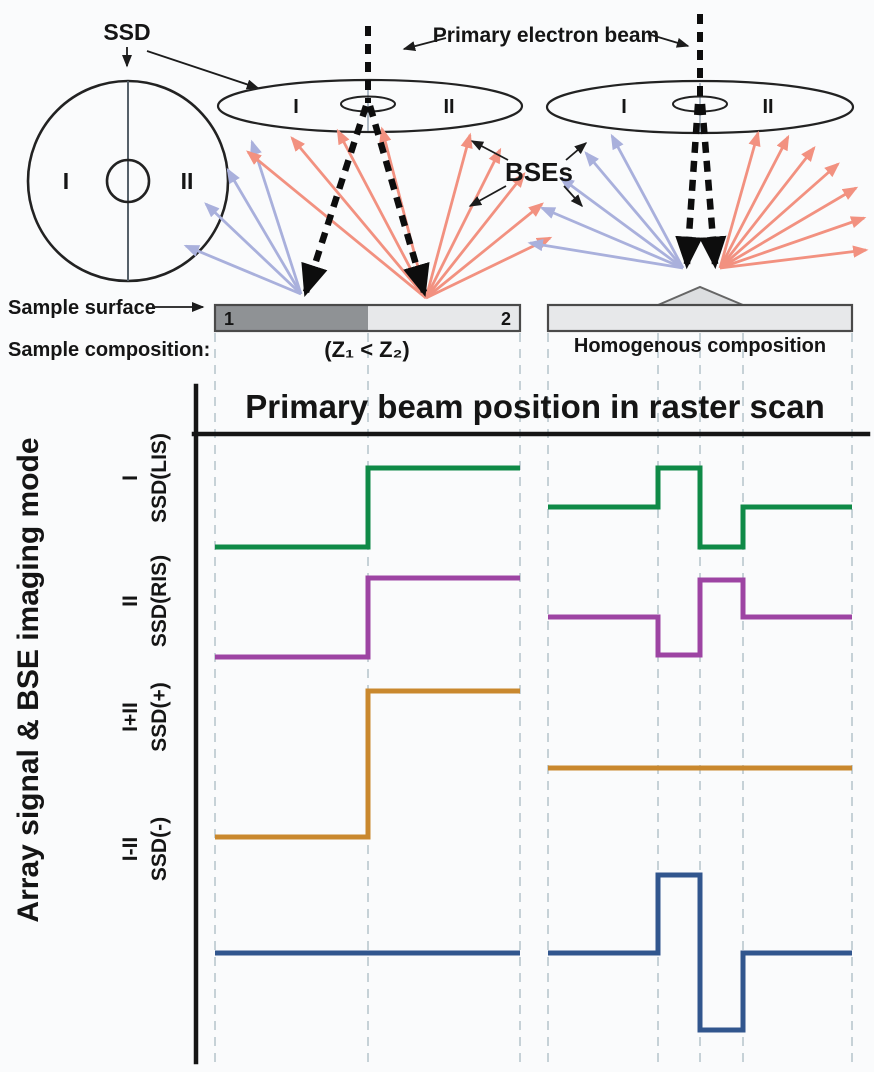 This screenshot has height=1072, width=874. I want to click on material-1-label: 1, so click(229, 319).